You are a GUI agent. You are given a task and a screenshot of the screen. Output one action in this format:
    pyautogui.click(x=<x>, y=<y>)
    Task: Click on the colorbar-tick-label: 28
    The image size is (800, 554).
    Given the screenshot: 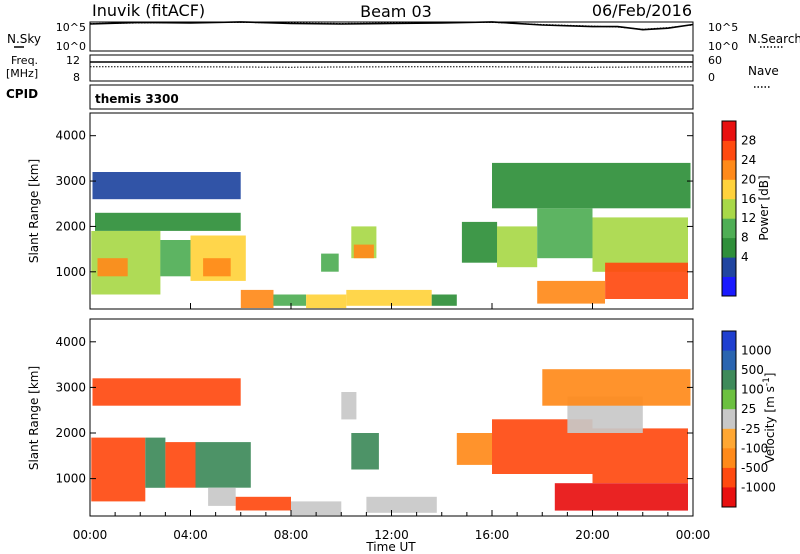 What is the action you would take?
    pyautogui.click(x=748, y=140)
    